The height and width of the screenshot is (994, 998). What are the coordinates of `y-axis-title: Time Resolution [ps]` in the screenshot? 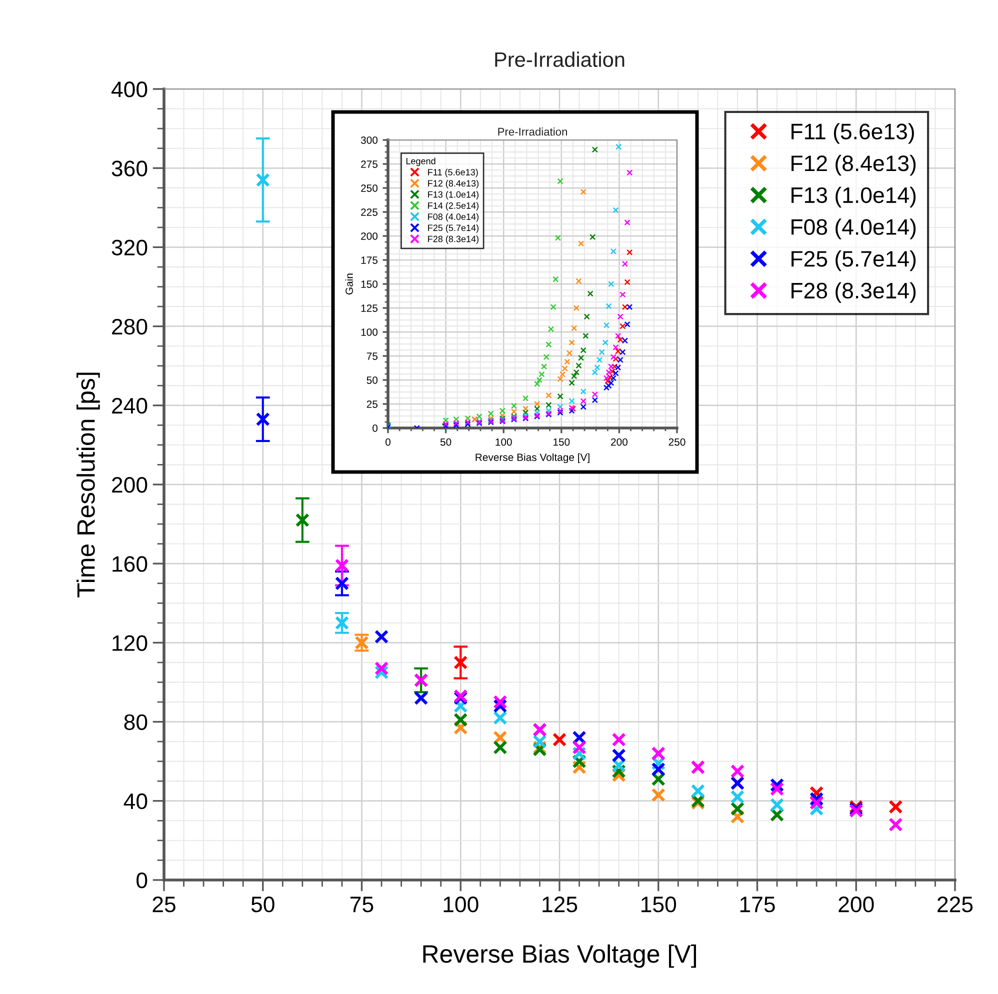 It's located at (88, 485).